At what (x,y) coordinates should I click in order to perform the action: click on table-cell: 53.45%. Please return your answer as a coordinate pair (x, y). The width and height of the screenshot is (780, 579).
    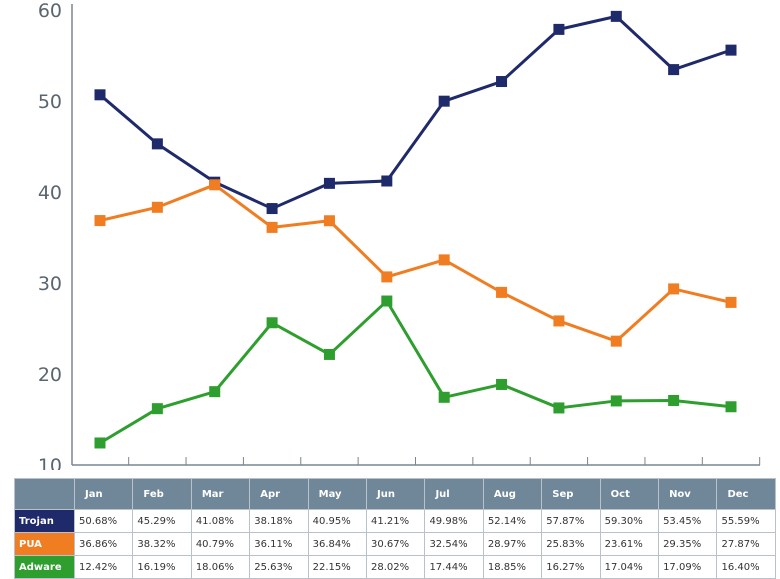
    Looking at the image, I should click on (688, 521).